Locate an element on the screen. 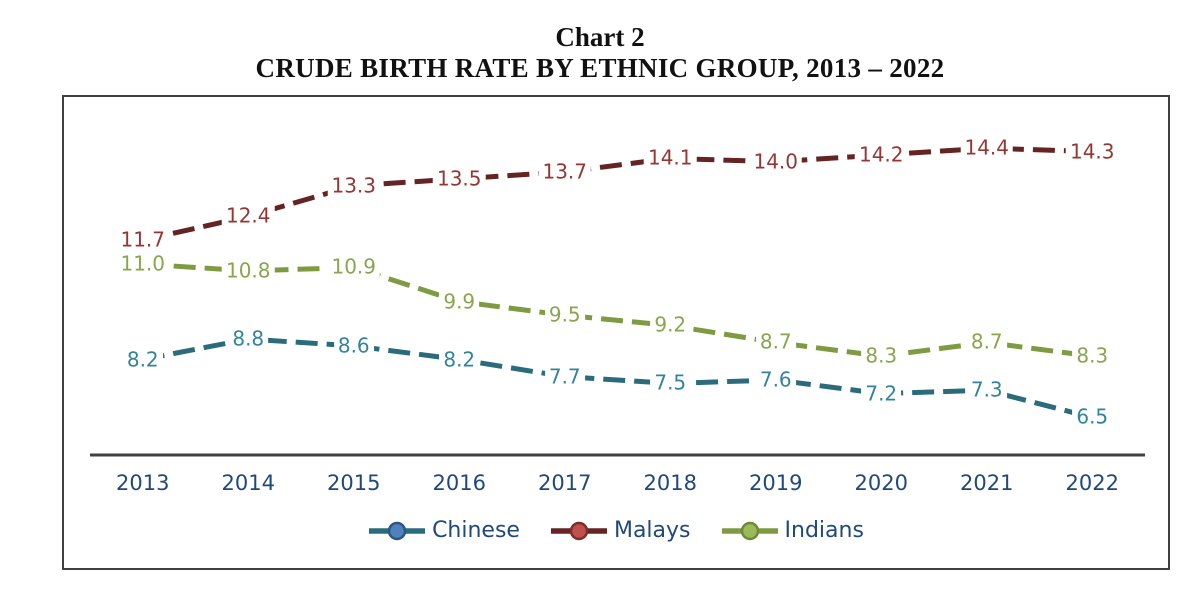 This screenshot has height=606, width=1200. legend-item-chinese: Chinese is located at coordinates (444, 531).